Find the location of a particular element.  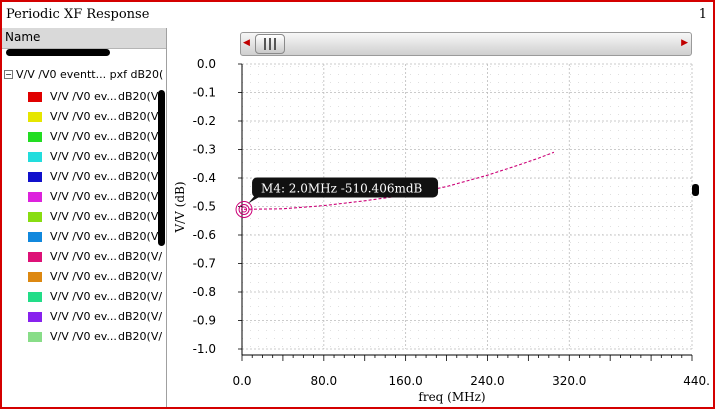

y-tick-label: -0.1 is located at coordinates (204, 93).